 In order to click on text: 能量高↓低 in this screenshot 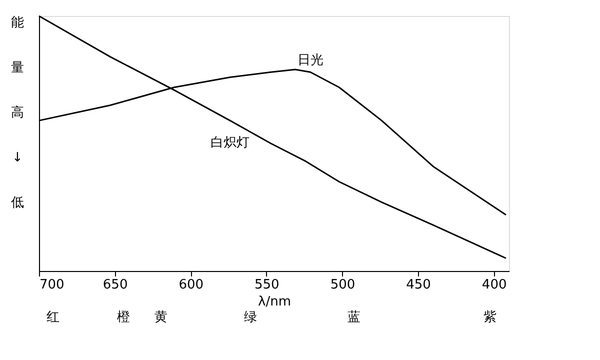, I will do `click(17, 113)`.